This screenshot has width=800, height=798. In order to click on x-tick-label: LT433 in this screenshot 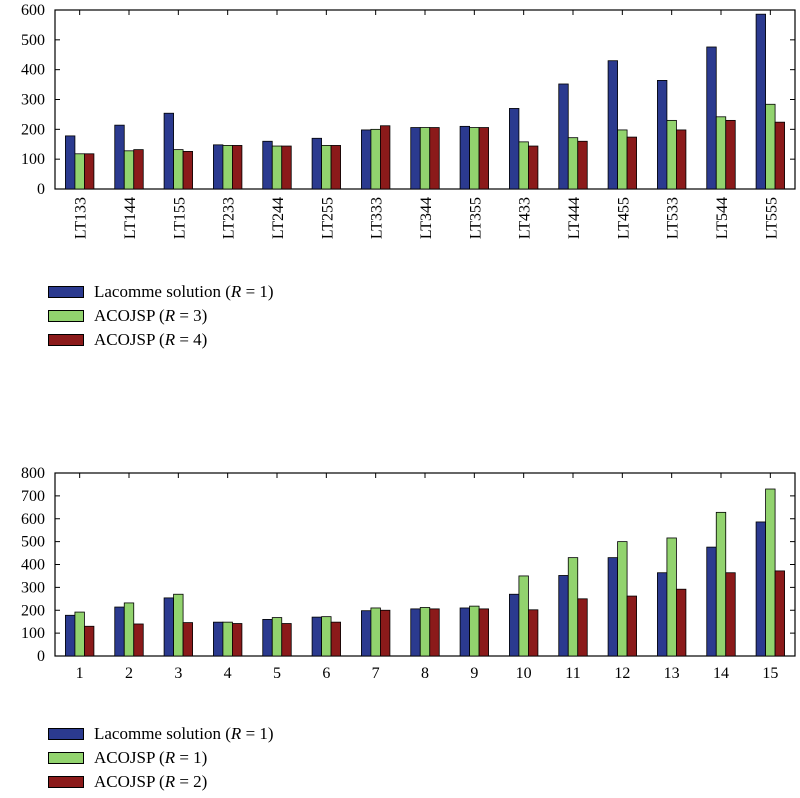, I will do `click(525, 218)`.